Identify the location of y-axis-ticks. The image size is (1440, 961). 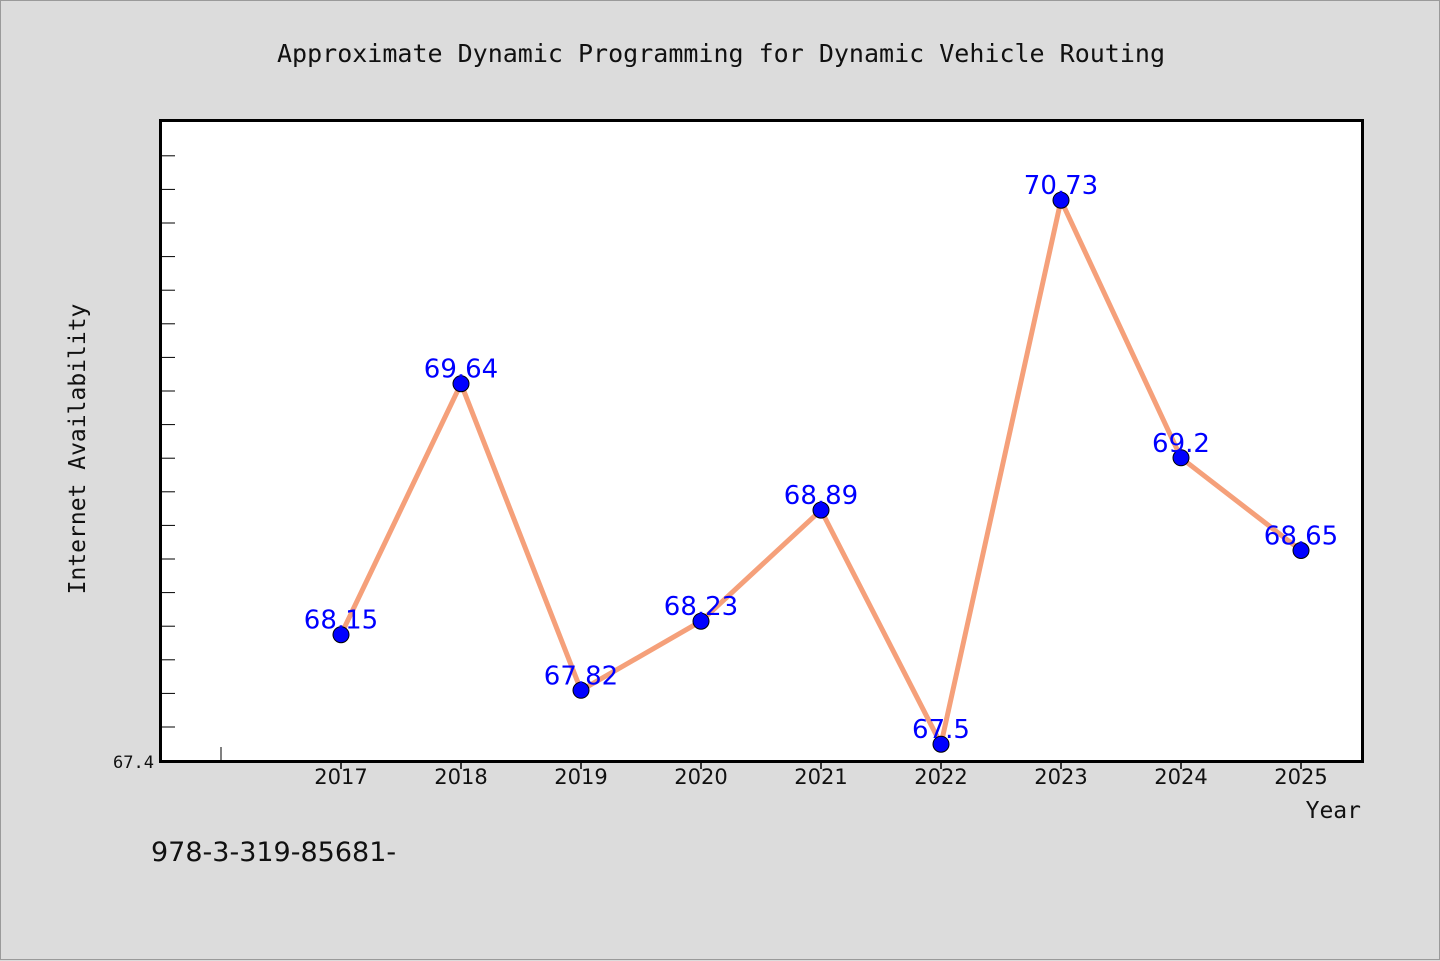
(168, 441).